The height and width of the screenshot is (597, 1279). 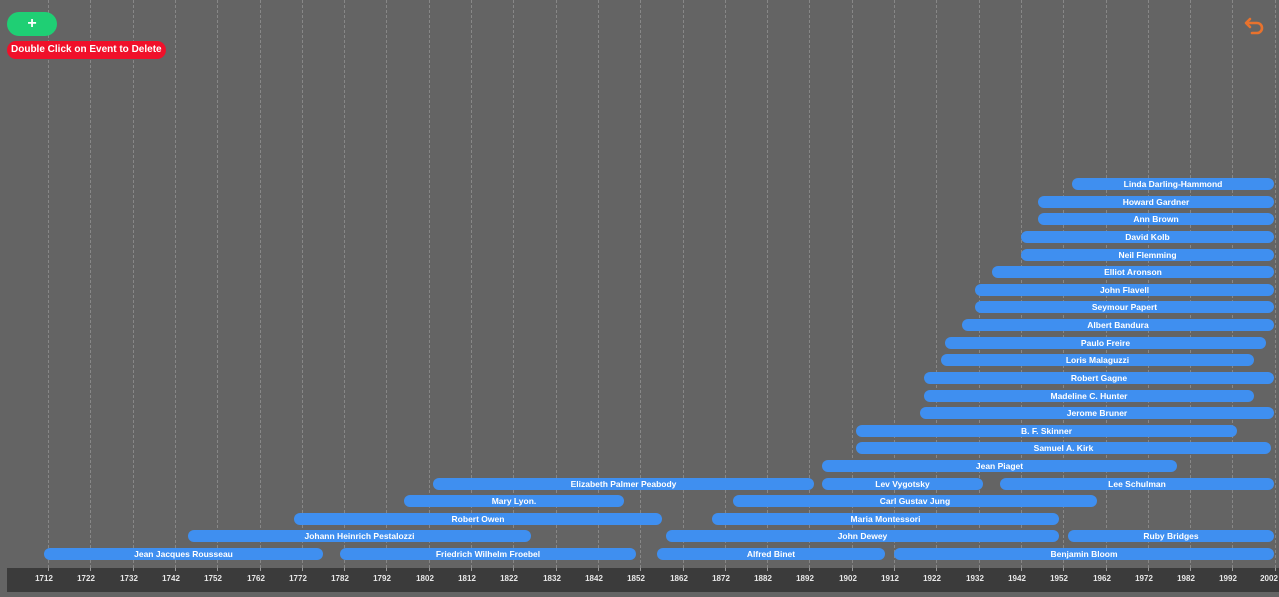 What do you see at coordinates (1124, 307) in the screenshot?
I see `timeline-event-bar: Seymour Papert` at bounding box center [1124, 307].